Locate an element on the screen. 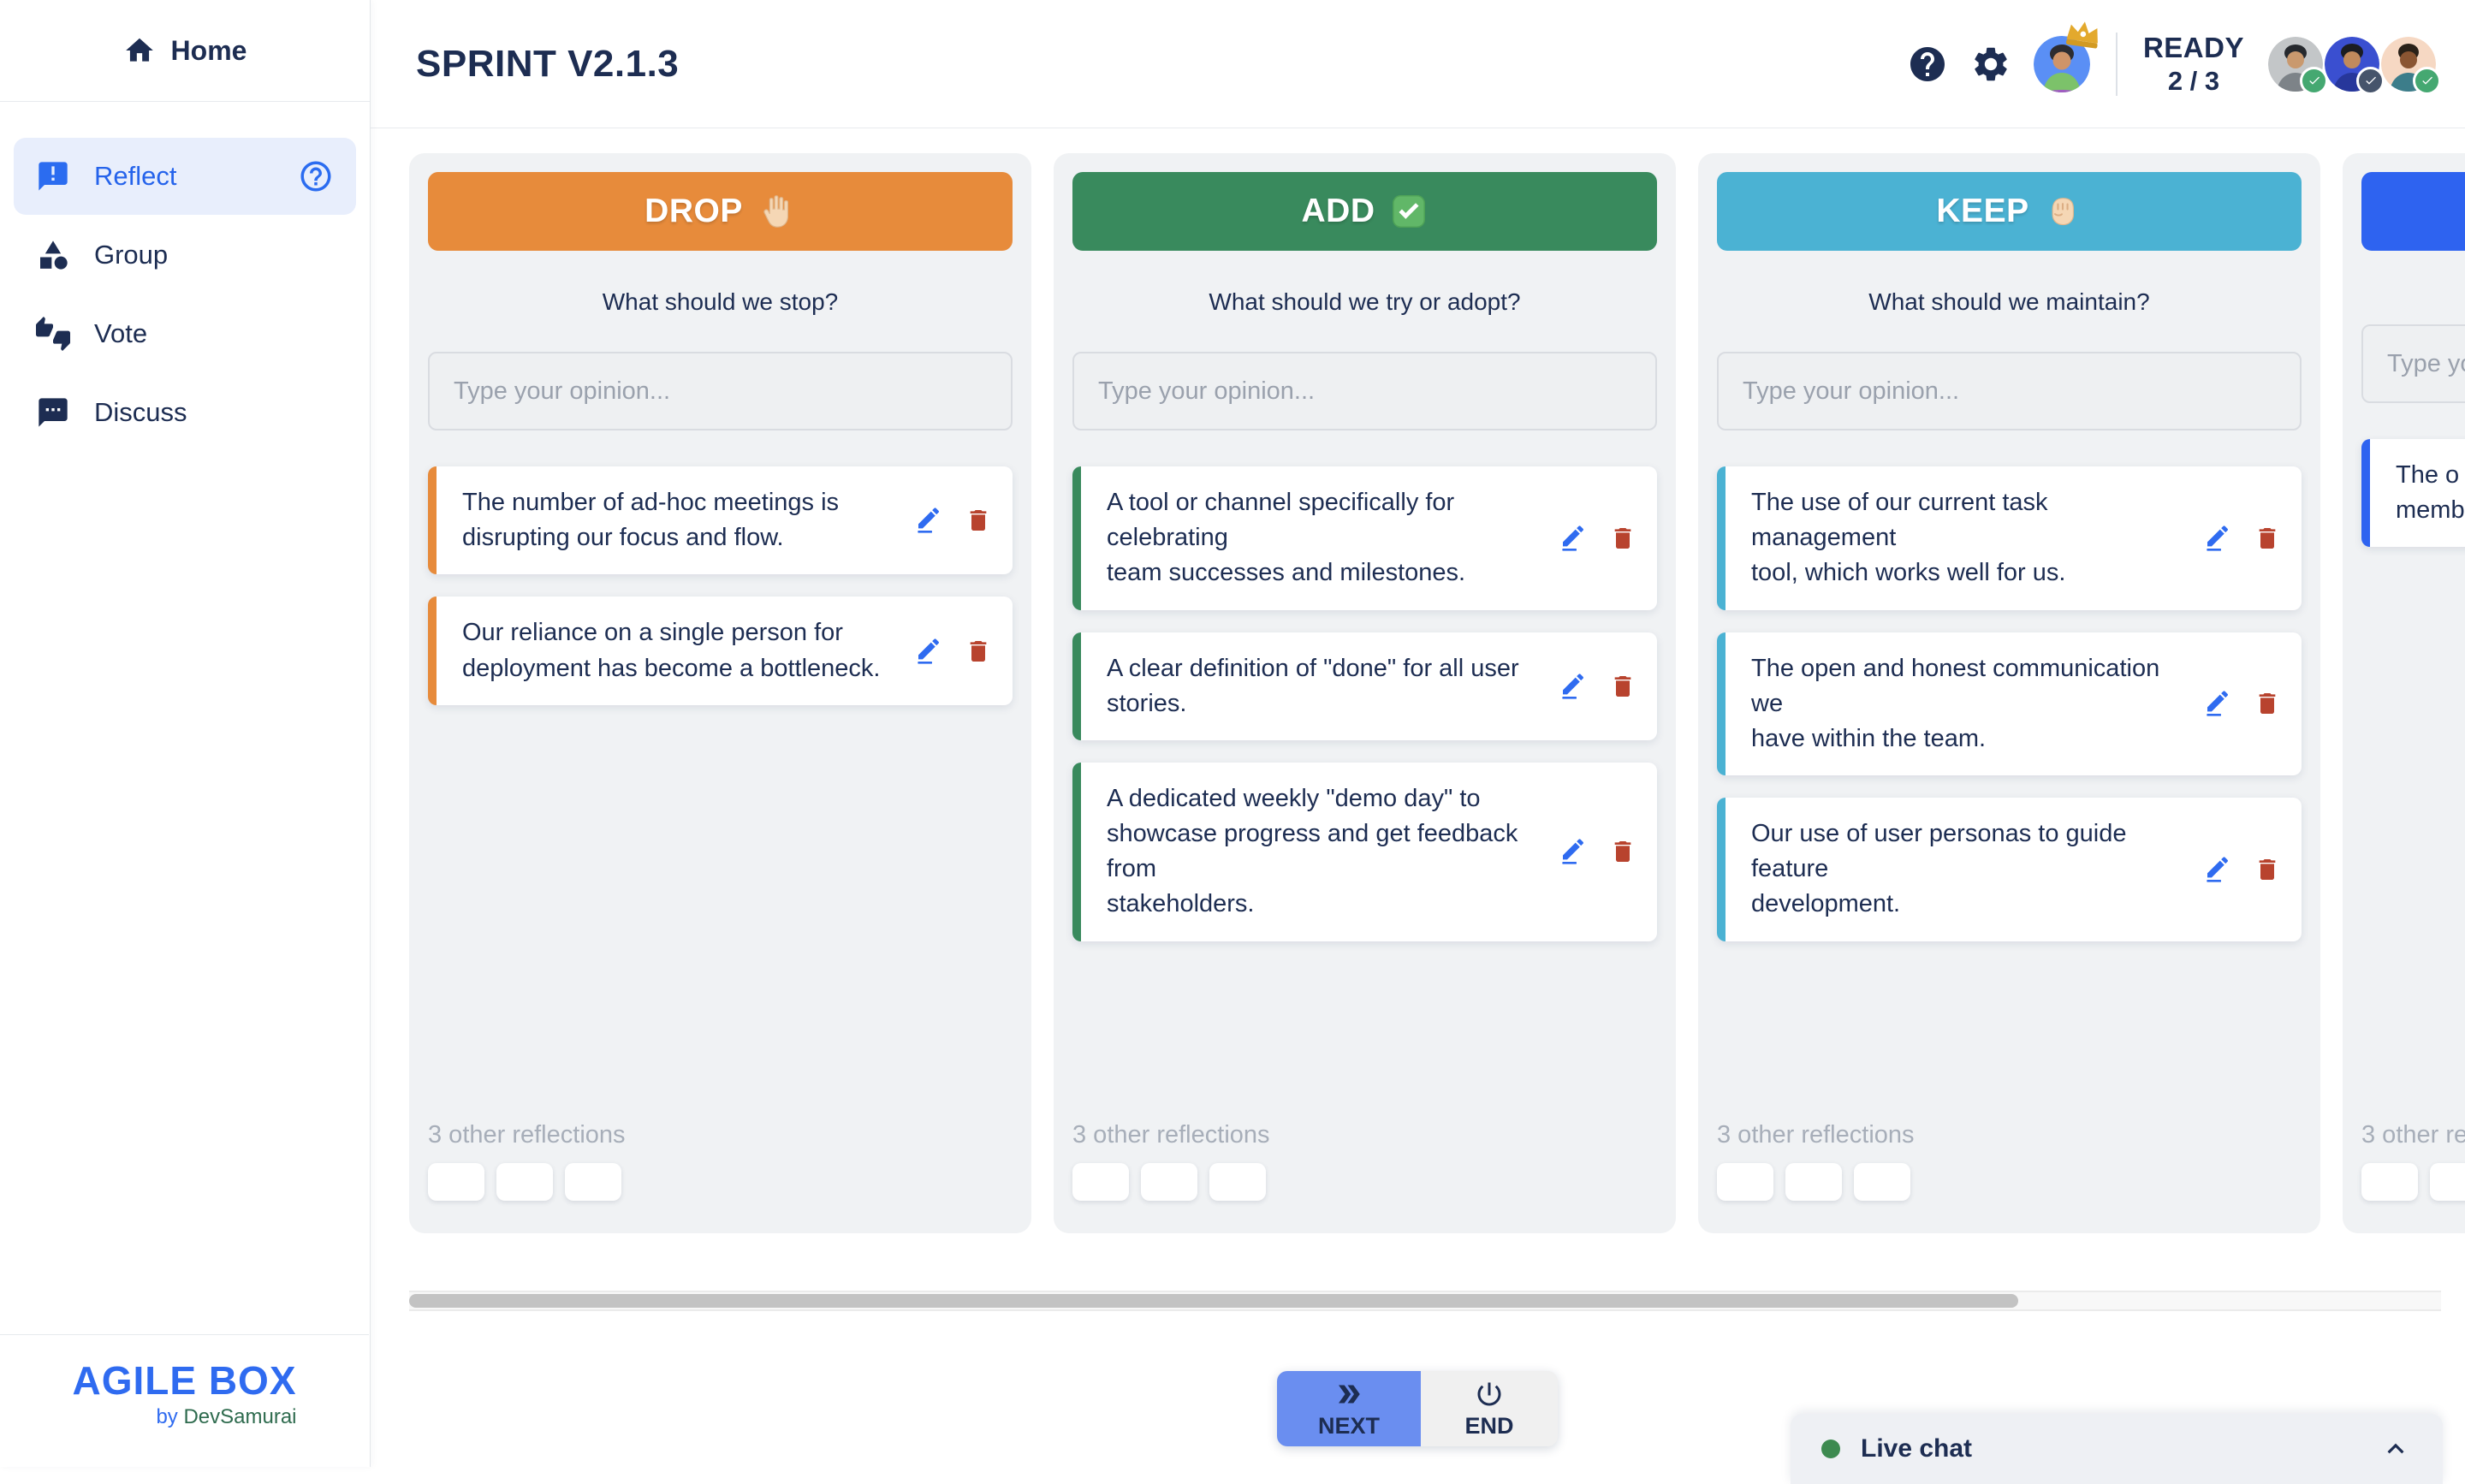 This screenshot has width=2465, height=1484. other-reflections-label: 3 other reflections is located at coordinates (1816, 1135).